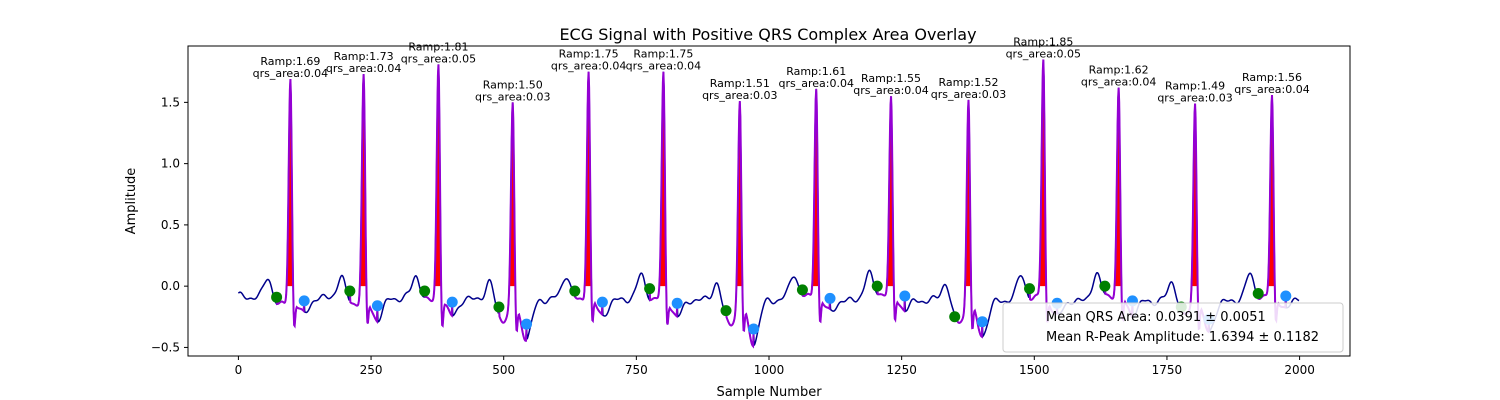 The image size is (1500, 400). What do you see at coordinates (1182, 337) in the screenshot?
I see `legend-entry-mean-r-peak-amplitude: Mean R-Peak Amplitude: 1.6394 ± 0.1182` at bounding box center [1182, 337].